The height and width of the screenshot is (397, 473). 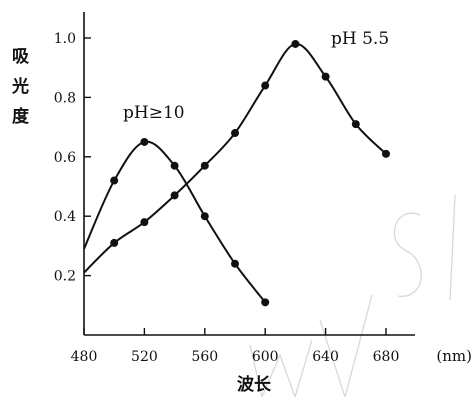 What do you see at coordinates (254, 384) in the screenshot?
I see `x-axis-title: 波长` at bounding box center [254, 384].